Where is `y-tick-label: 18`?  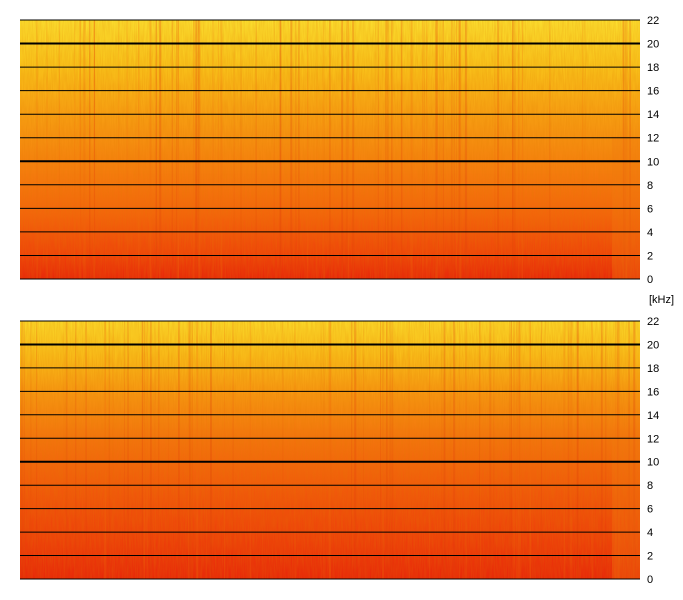 y-tick-label: 18 is located at coordinates (653, 68).